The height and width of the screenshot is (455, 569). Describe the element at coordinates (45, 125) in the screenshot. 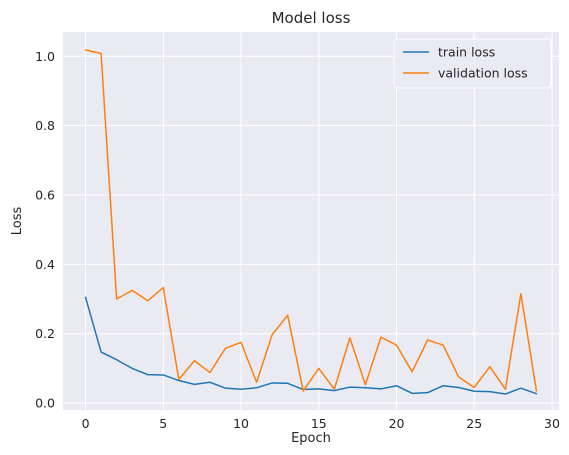

I see `y-tick-label: 0.8` at that location.